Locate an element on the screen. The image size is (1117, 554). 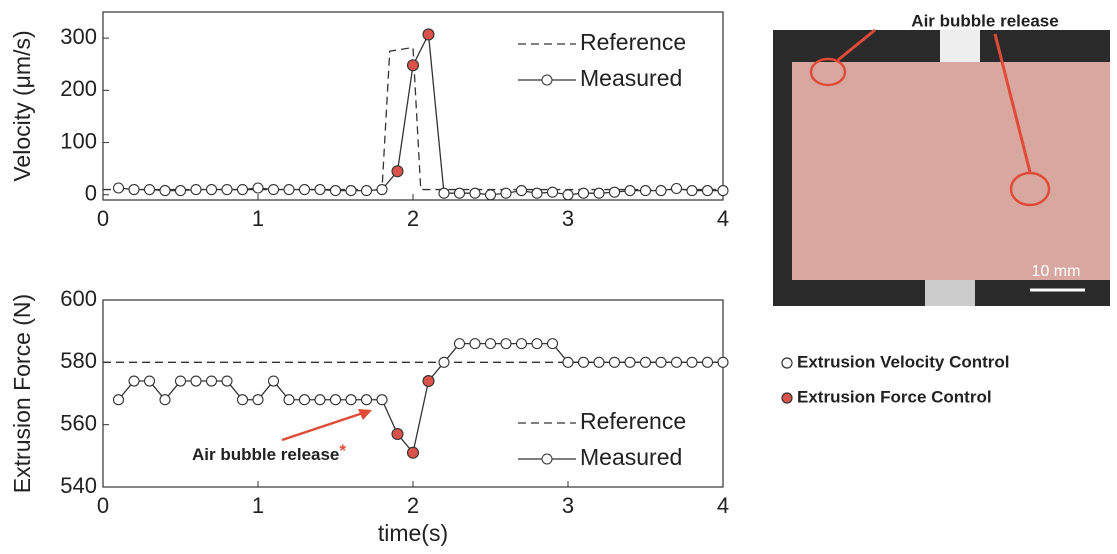
series-line is located at coordinates (413, 118).